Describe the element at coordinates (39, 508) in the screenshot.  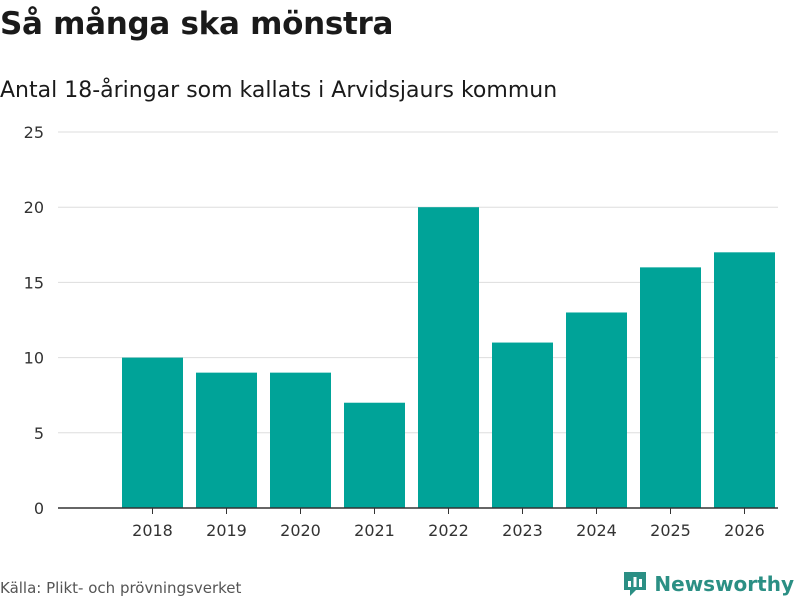
I see `y-tick-label-0: 0` at that location.